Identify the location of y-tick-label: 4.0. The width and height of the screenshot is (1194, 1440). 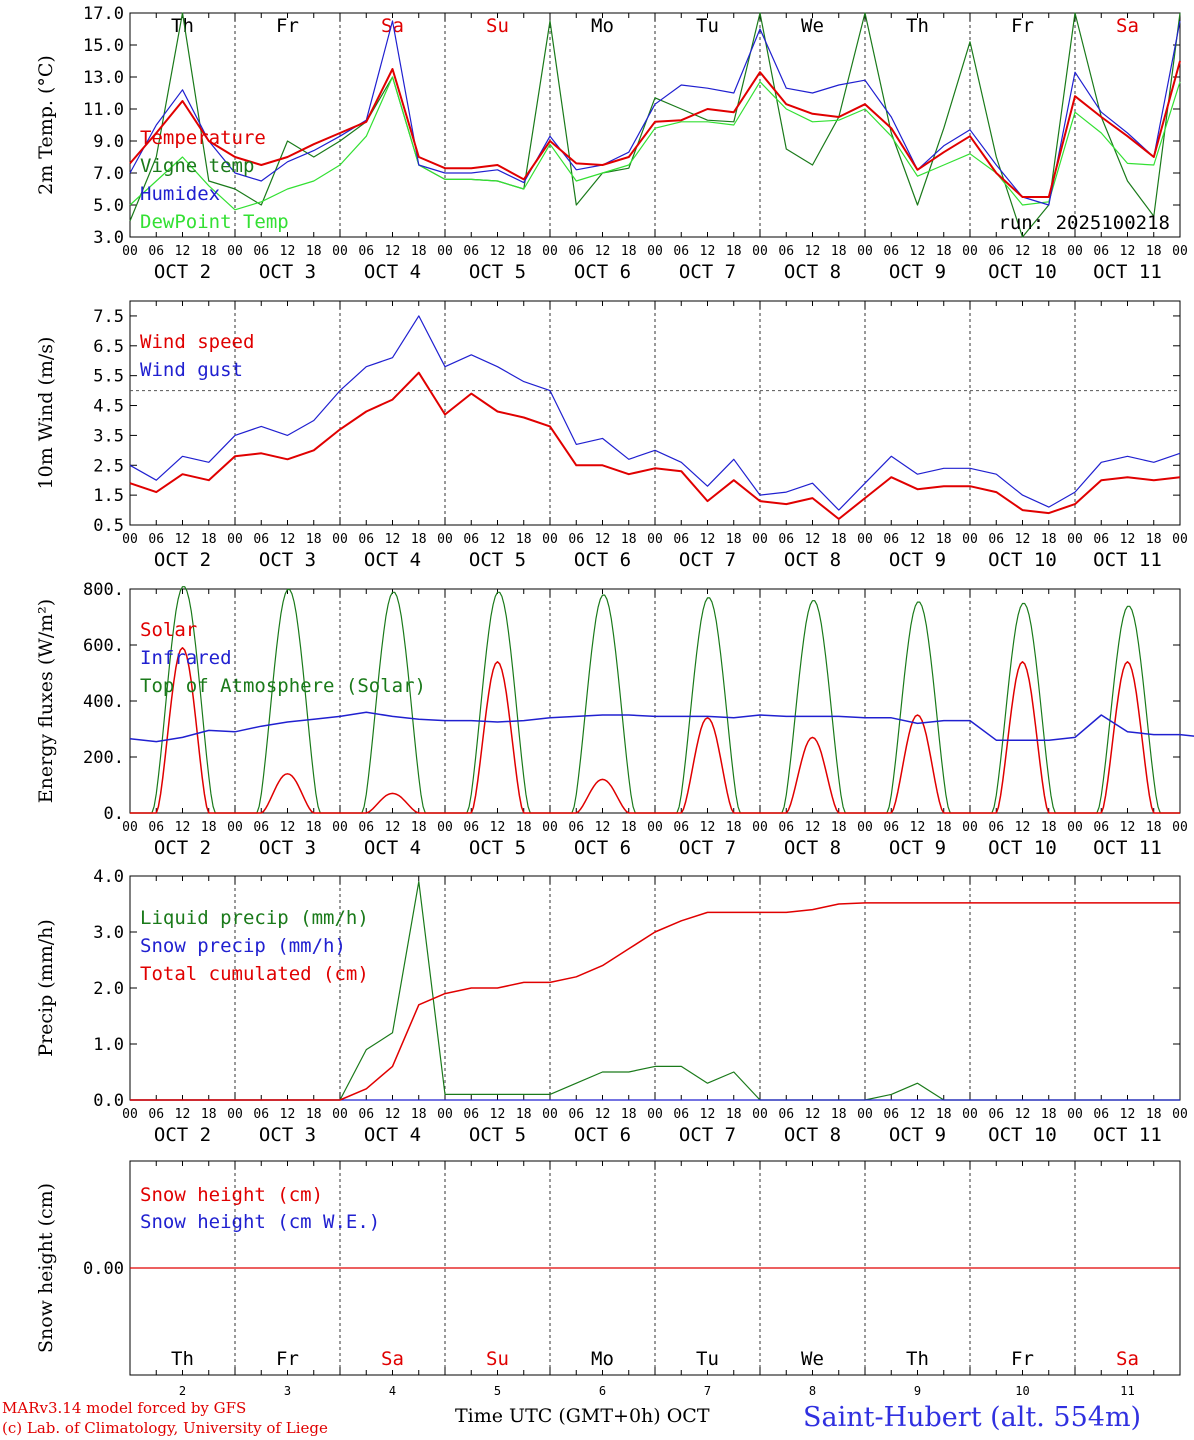
(108, 877).